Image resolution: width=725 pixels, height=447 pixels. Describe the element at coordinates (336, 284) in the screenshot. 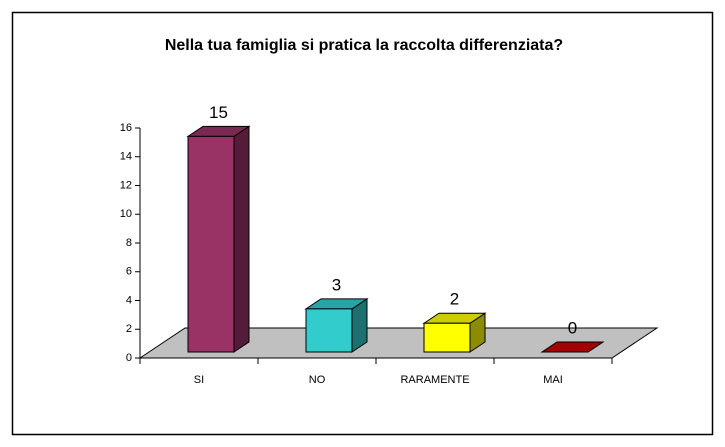

I see `value-label: 3` at that location.